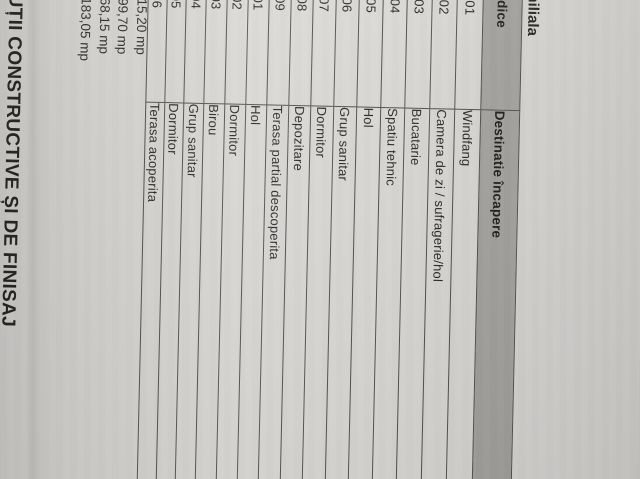 The height and width of the screenshot is (479, 640). What do you see at coordinates (13, 164) in the screenshot?
I see `section-title: UȚII CONSTRUCTIVE ȘI DE FINISAJ` at bounding box center [13, 164].